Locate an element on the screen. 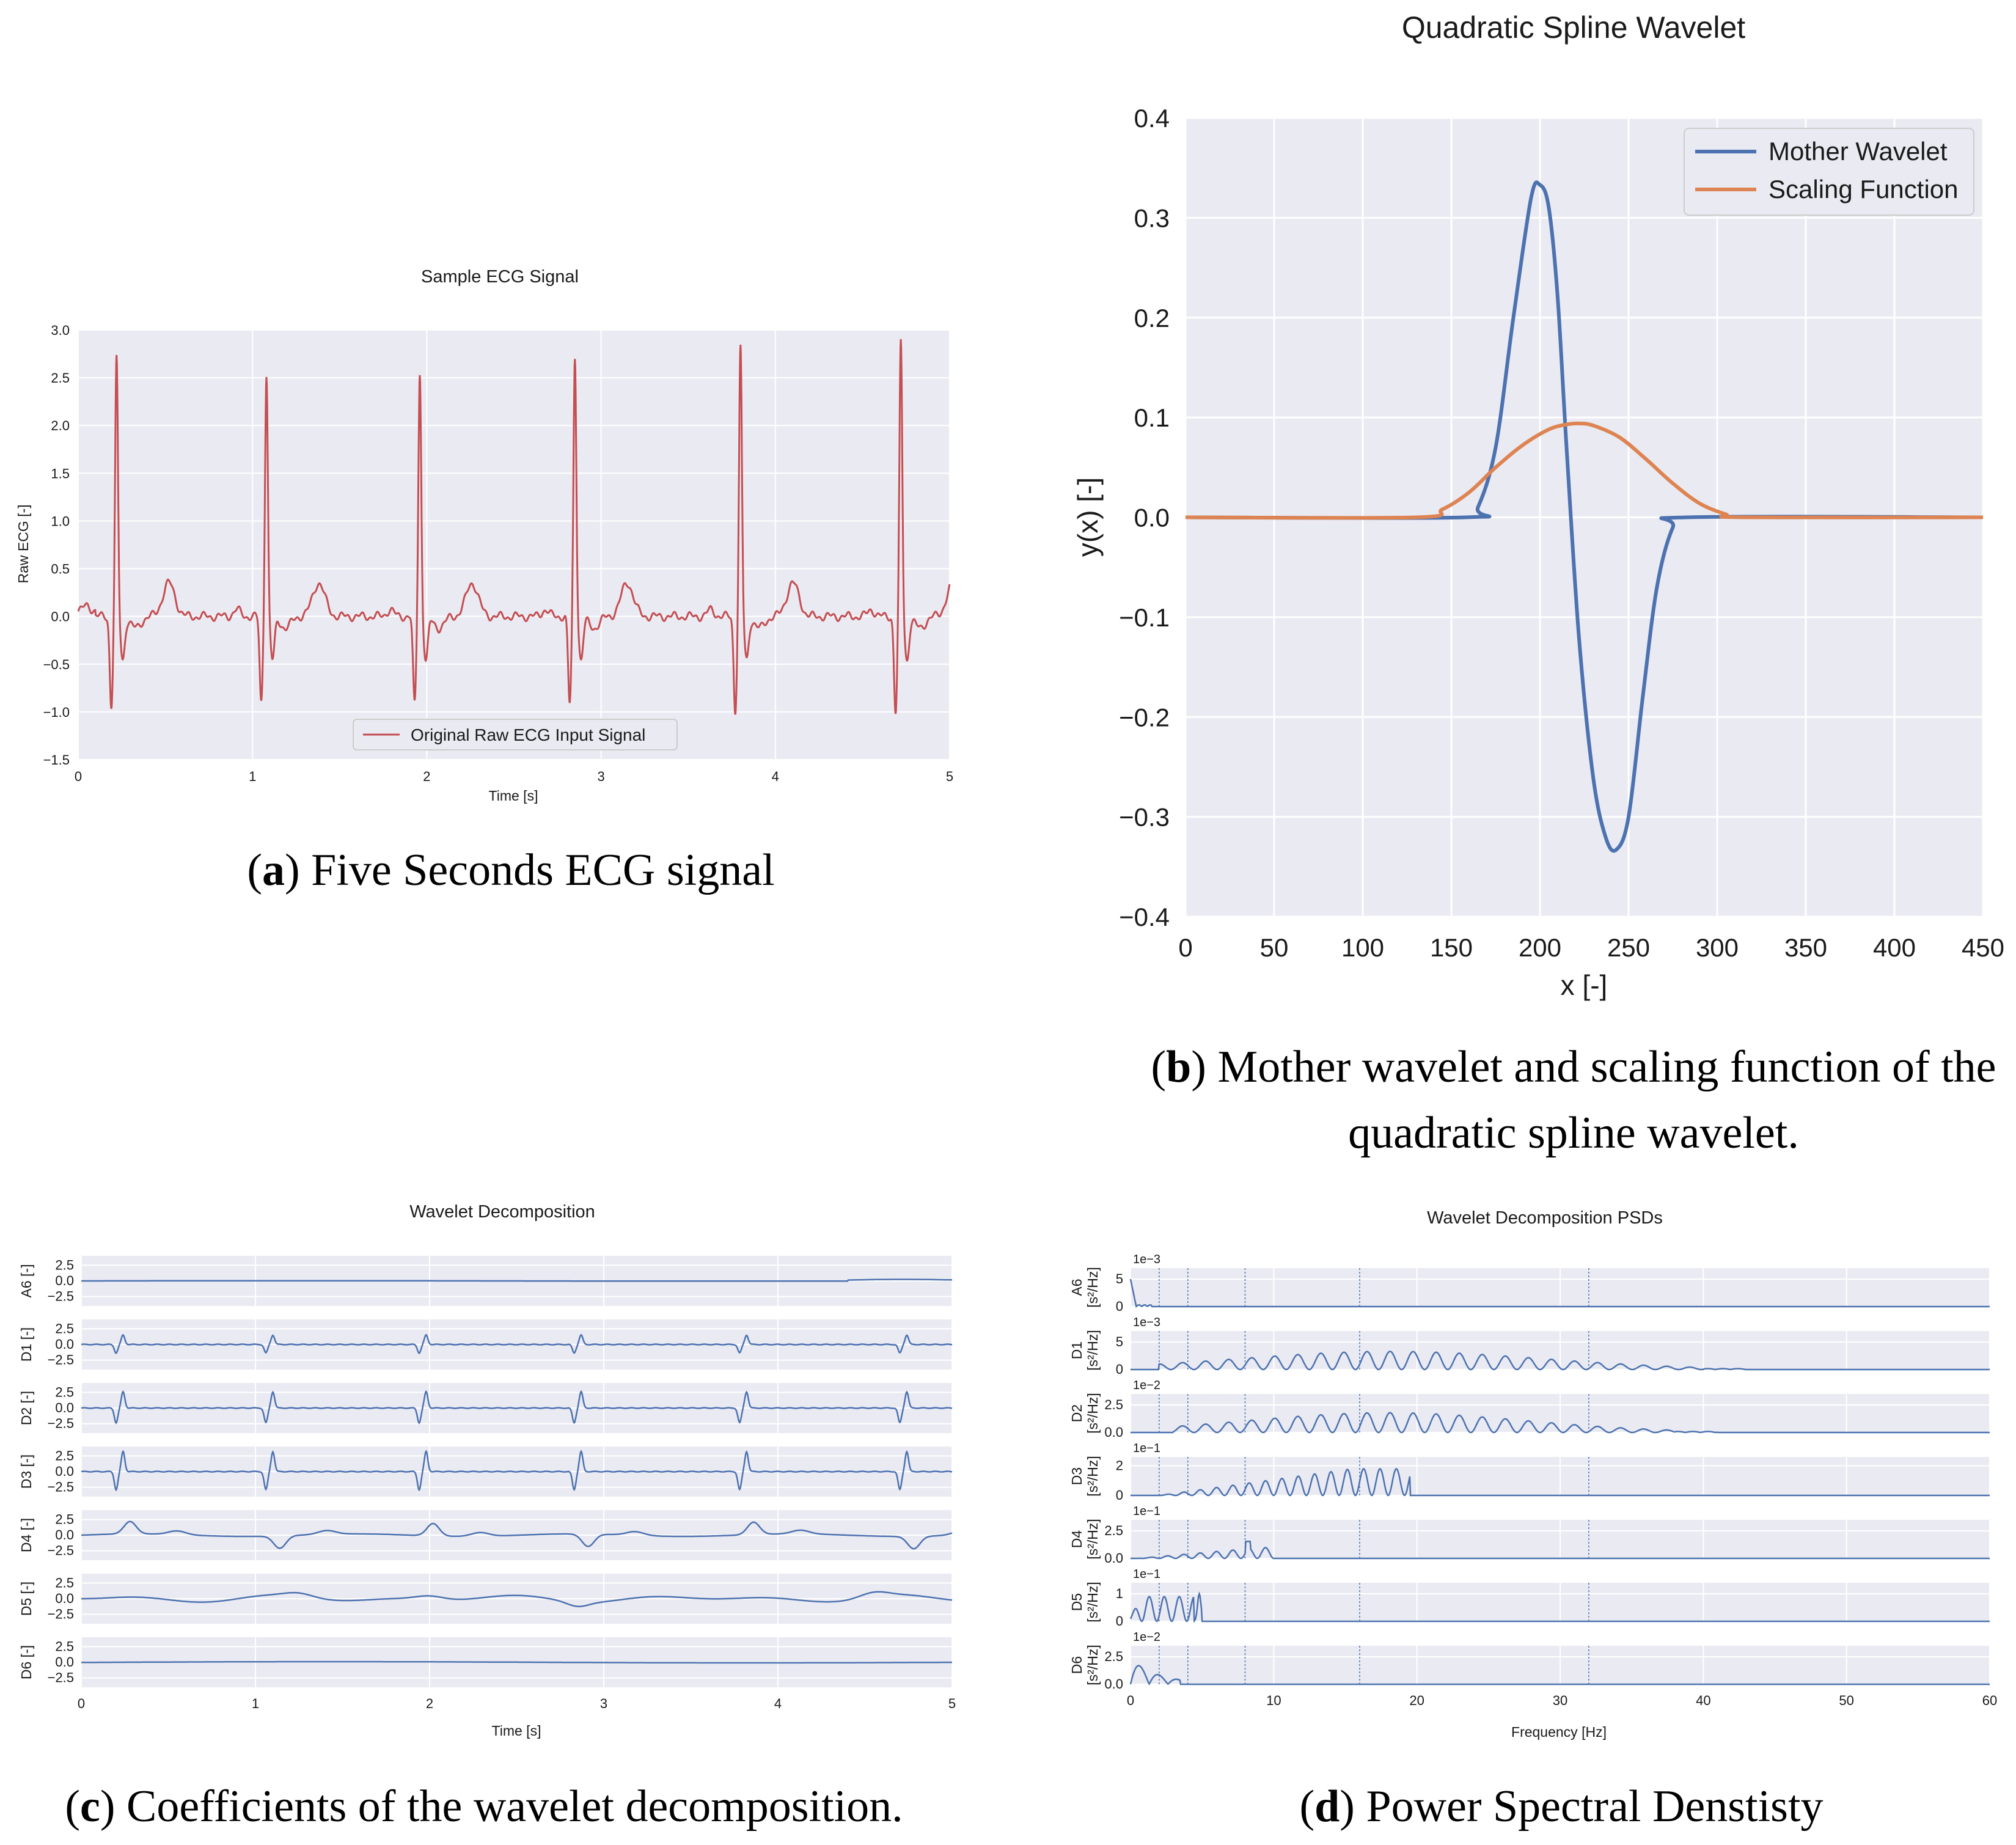 Image resolution: width=2016 pixels, height=1845 pixels. ecg-x-tick: 2 is located at coordinates (427, 776).